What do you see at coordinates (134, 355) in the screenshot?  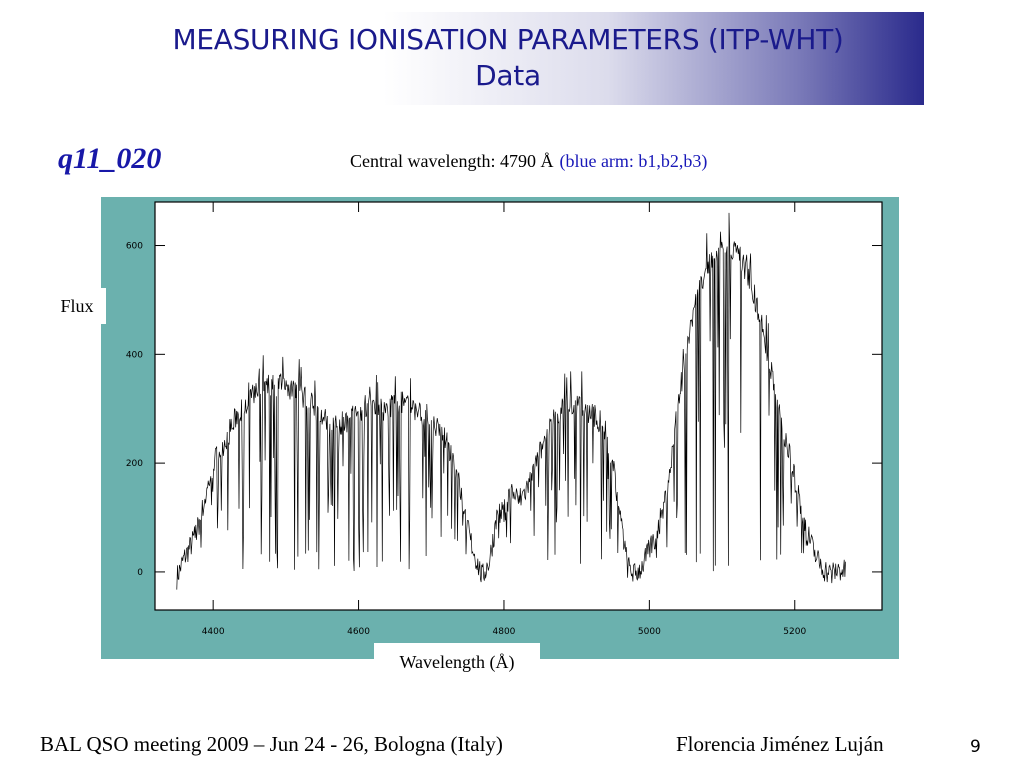 I see `y-tick-label: 400` at bounding box center [134, 355].